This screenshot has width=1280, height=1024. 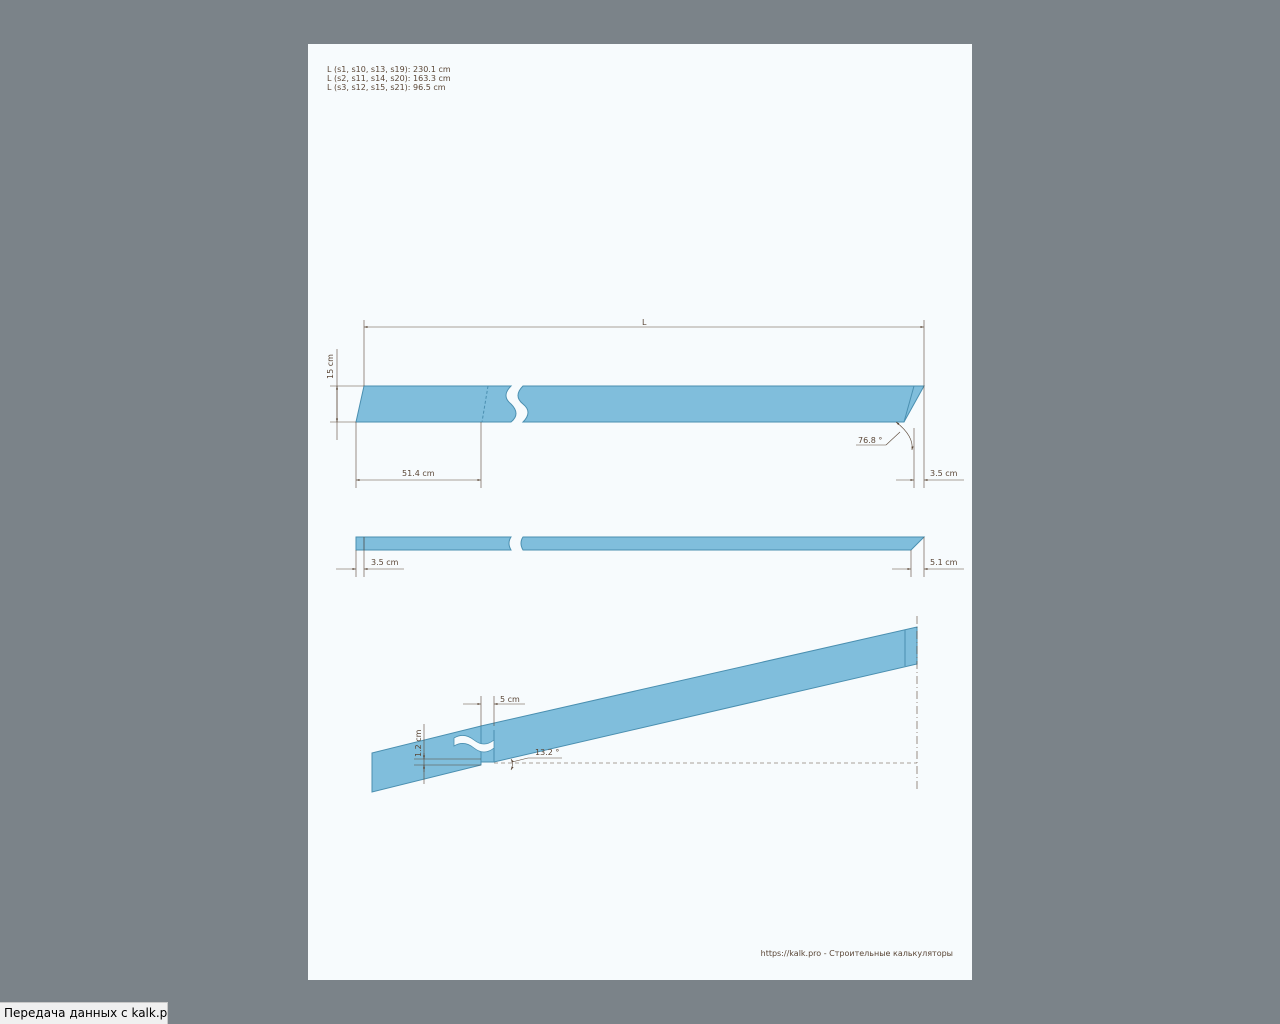 What do you see at coordinates (699, 694) in the screenshot?
I see `board-installed-right` at bounding box center [699, 694].